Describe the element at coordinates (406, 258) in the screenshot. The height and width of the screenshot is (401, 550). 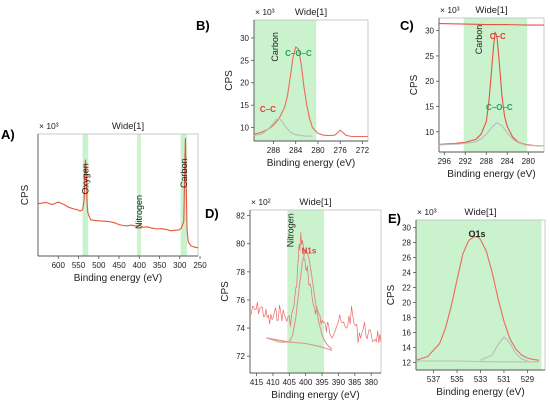
I see `y-tick-label: 26` at that location.